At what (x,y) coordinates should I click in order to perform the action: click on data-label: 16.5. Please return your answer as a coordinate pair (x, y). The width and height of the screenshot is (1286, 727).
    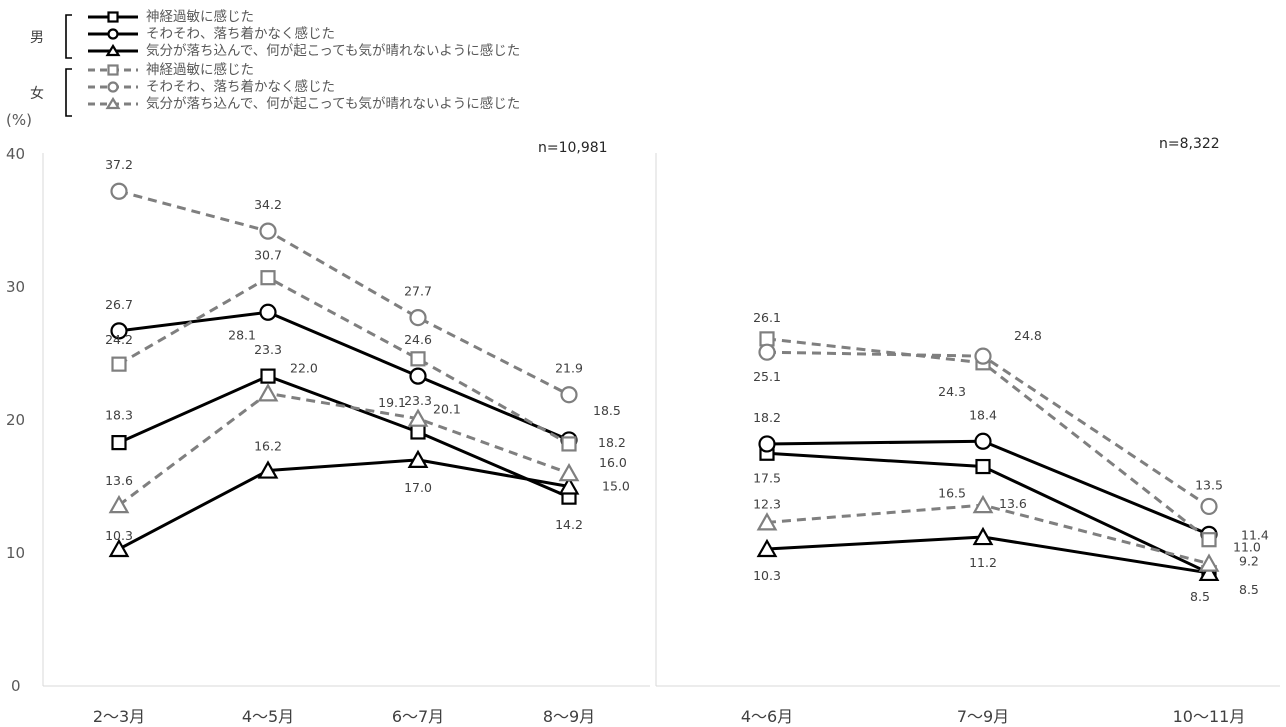
    Looking at the image, I should click on (952, 493).